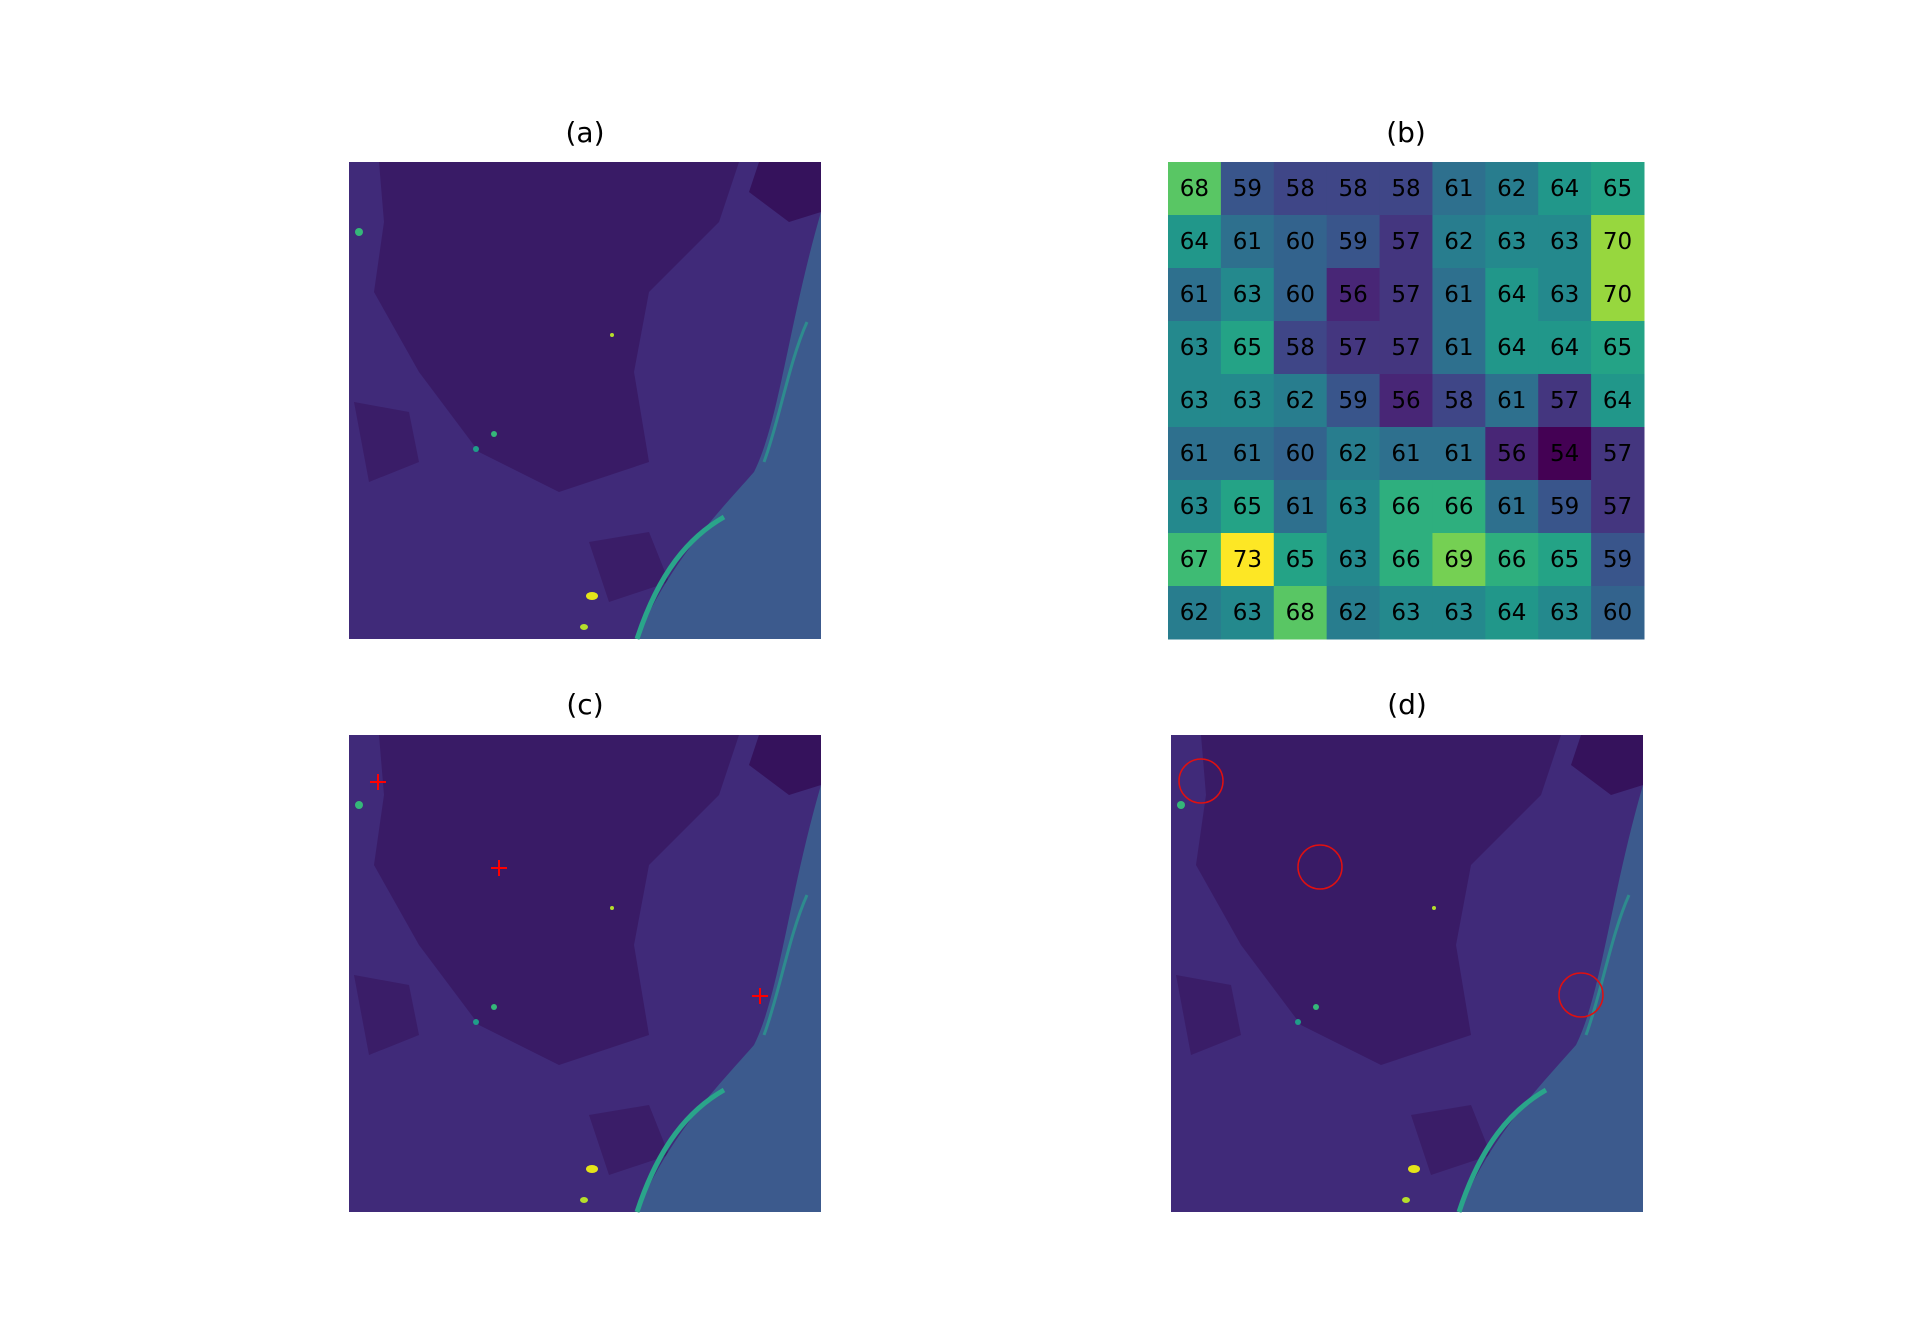 Image resolution: width=1920 pixels, height=1344 pixels. Describe the element at coordinates (1564, 560) in the screenshot. I see `cell-label: 65` at that location.